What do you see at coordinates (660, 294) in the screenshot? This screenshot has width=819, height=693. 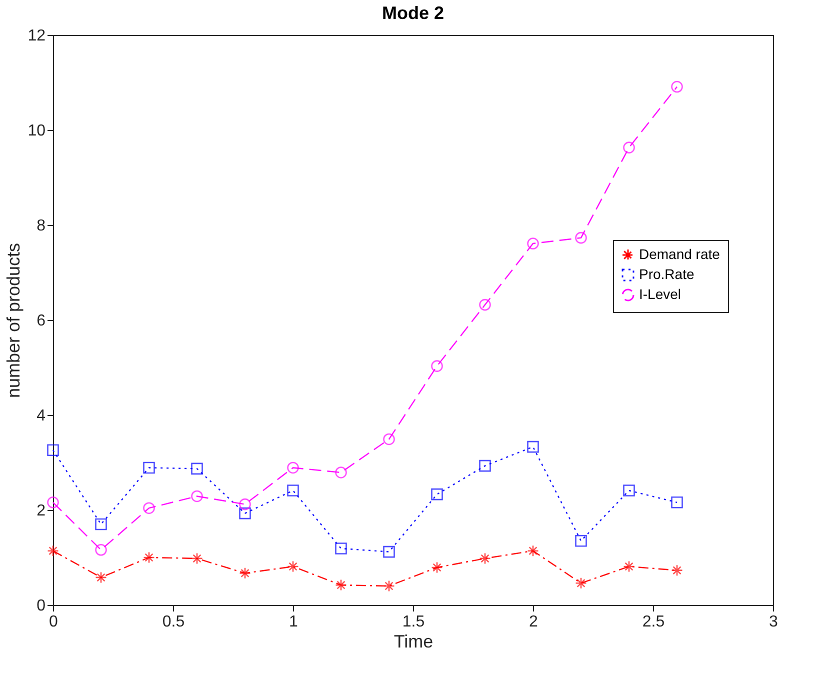 I see `legend-label: I-Level` at bounding box center [660, 294].